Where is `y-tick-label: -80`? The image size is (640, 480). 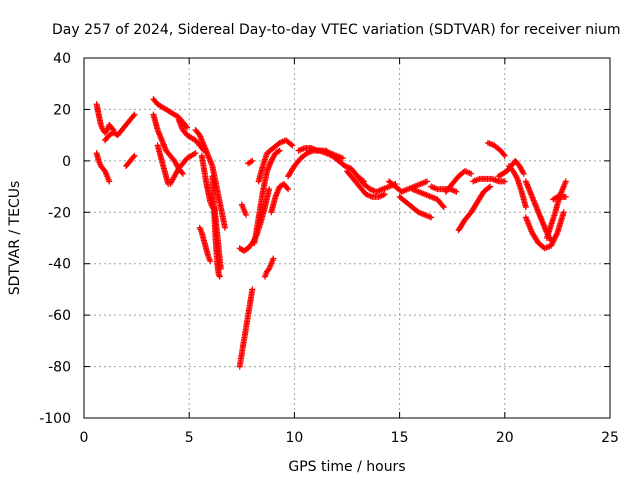 y-tick-label: -80 is located at coordinates (59, 368).